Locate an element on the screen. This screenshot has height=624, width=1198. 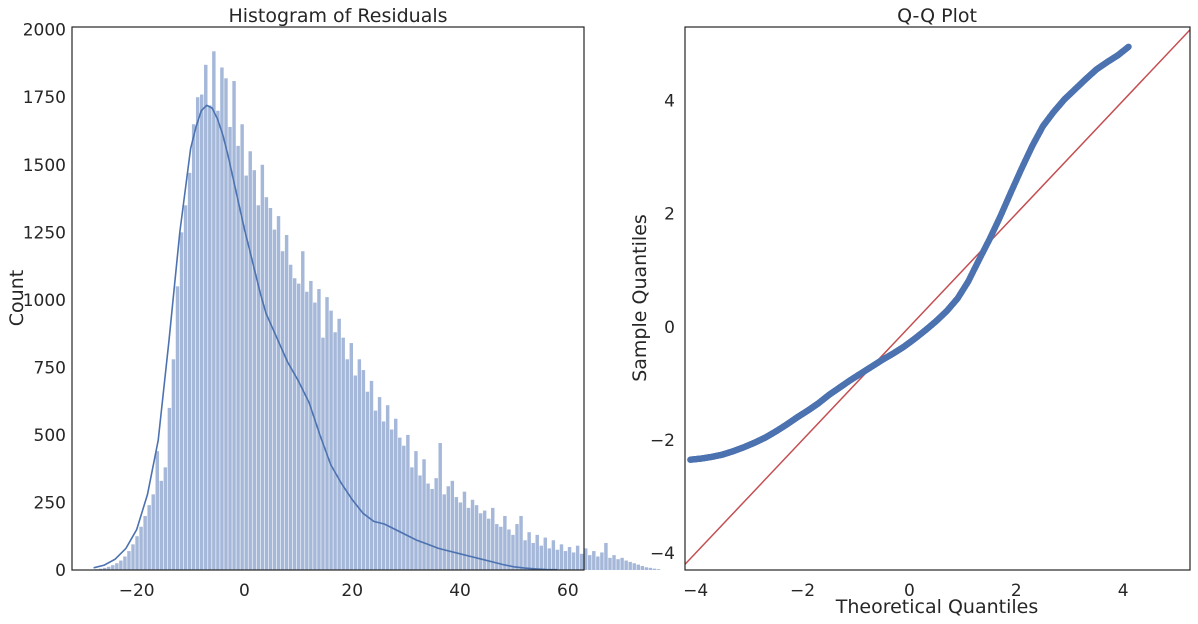
histogram-x-tick-label: 20 is located at coordinates (352, 591).